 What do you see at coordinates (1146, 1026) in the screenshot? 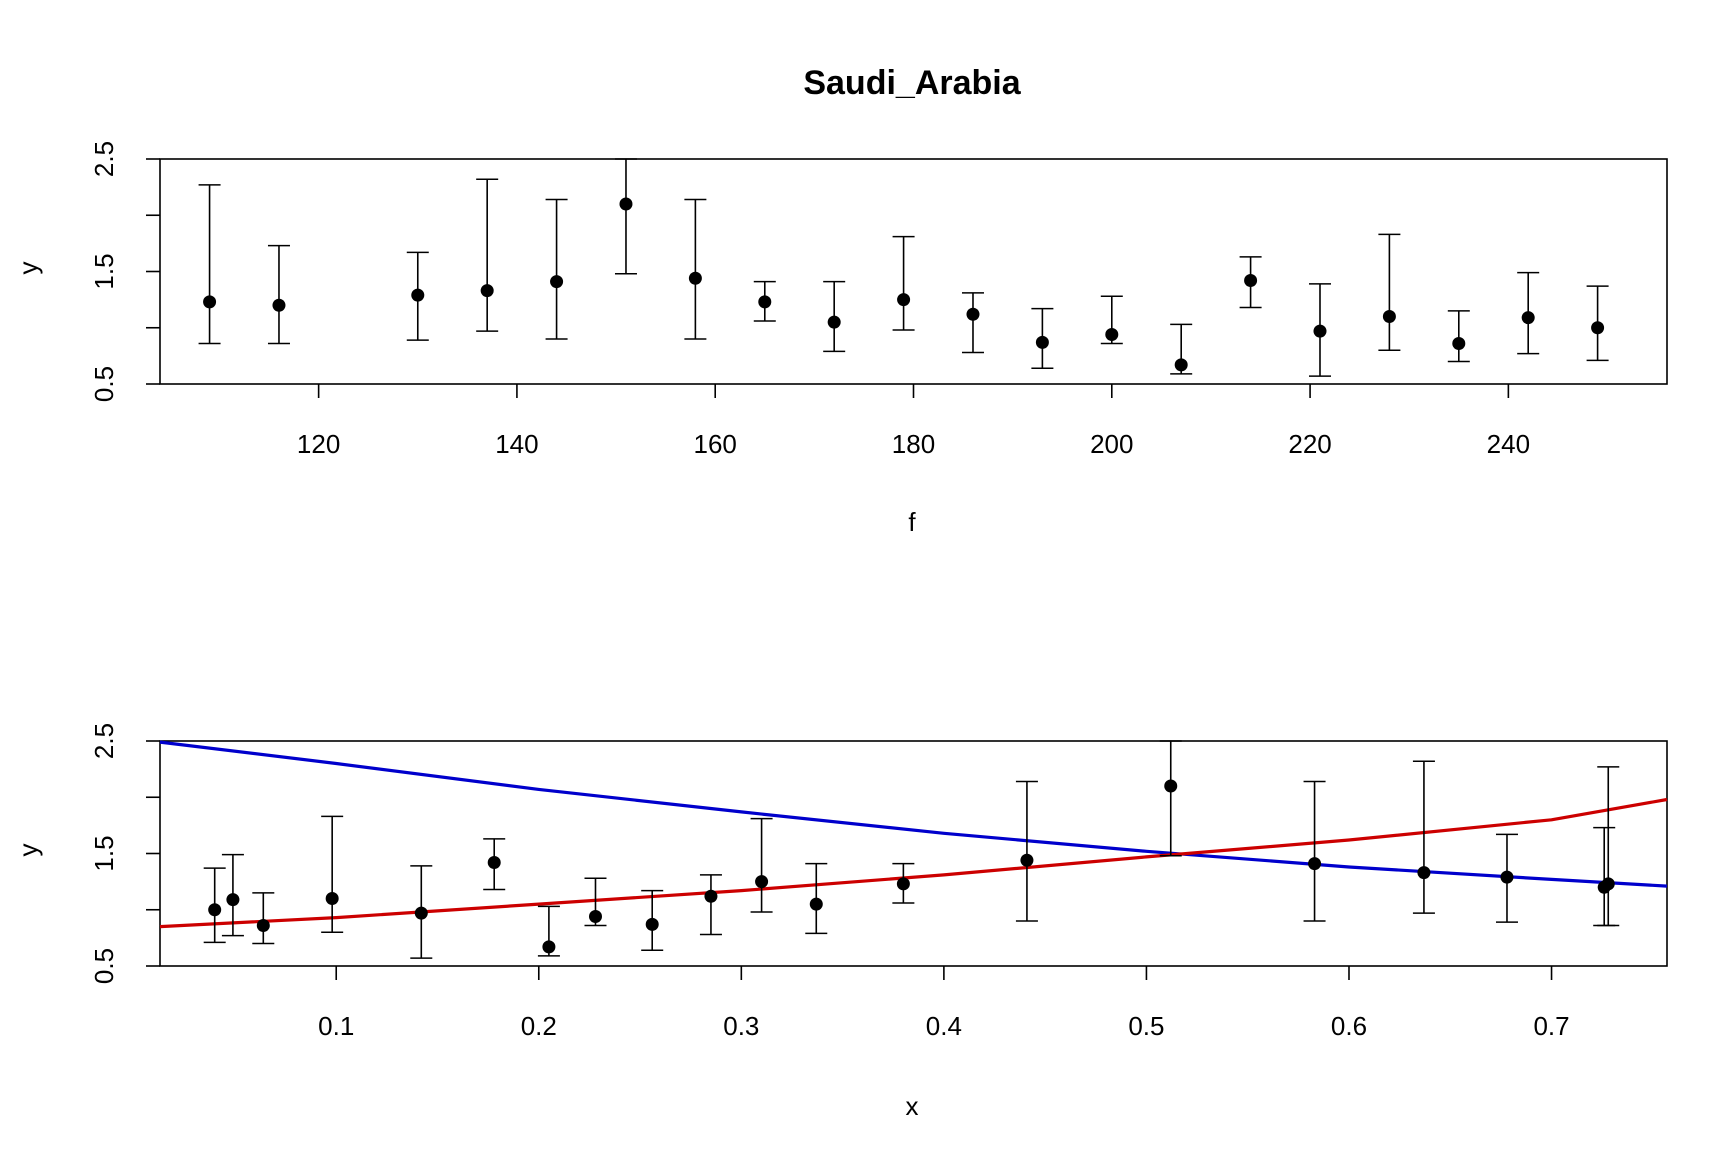
I see `bottom-x-tick-label: 0.5` at bounding box center [1146, 1026].